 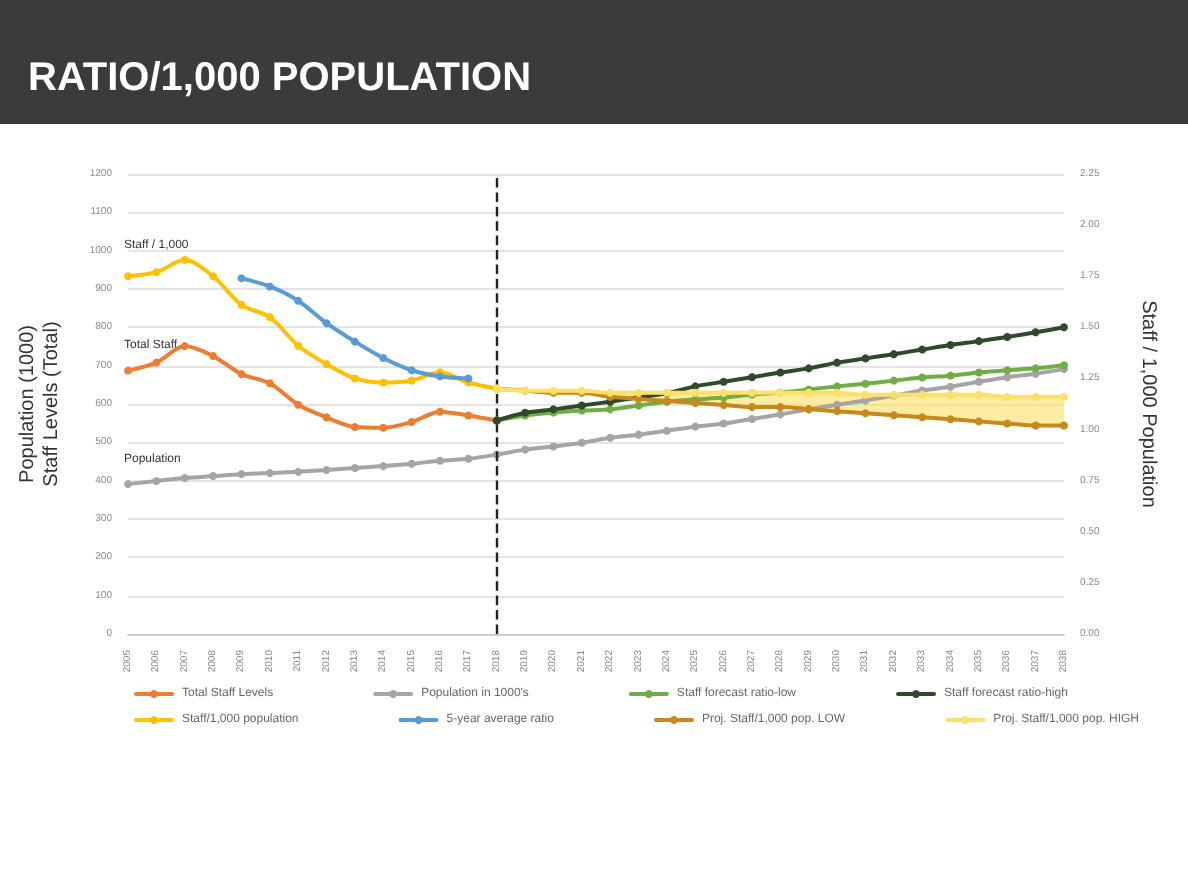 I want to click on y2-axis-title: Staff / 1,000 Population, so click(x=1148, y=404).